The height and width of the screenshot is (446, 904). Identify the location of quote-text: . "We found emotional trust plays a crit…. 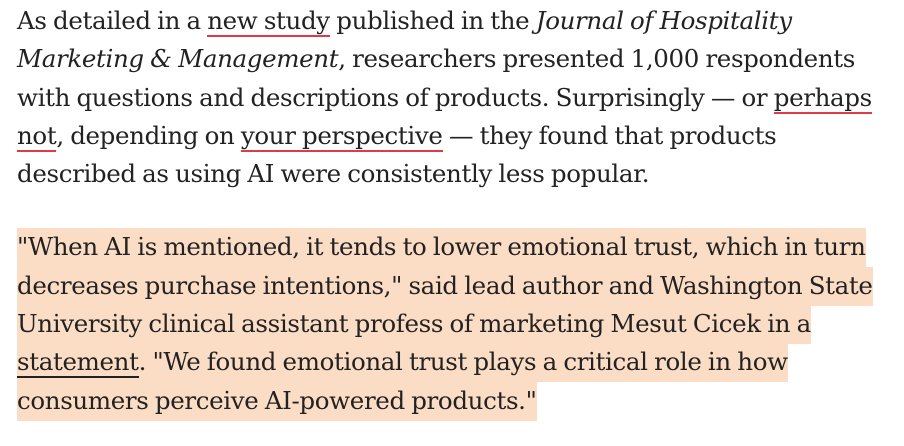
(402, 381).